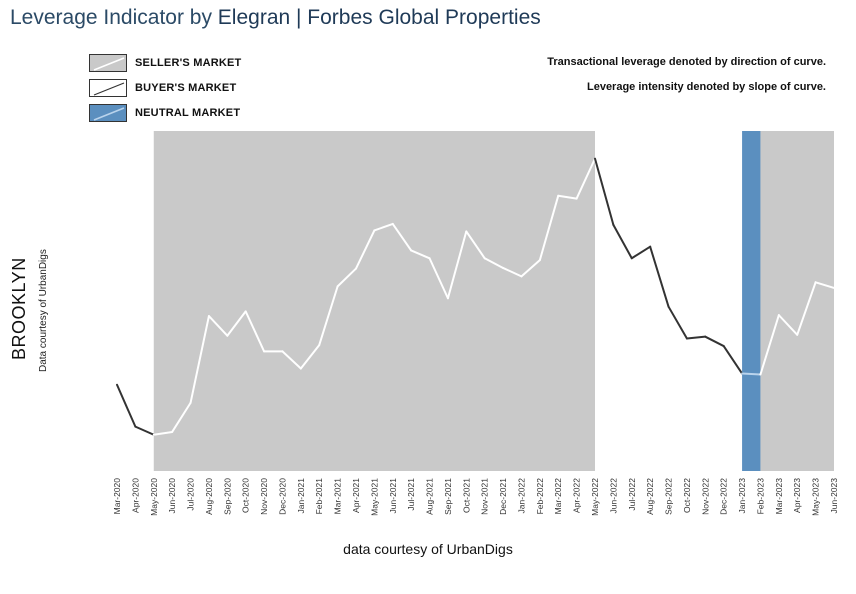 Image resolution: width=856 pixels, height=594 pixels. What do you see at coordinates (191, 494) in the screenshot?
I see `x-tick-label: Jul-2020` at bounding box center [191, 494].